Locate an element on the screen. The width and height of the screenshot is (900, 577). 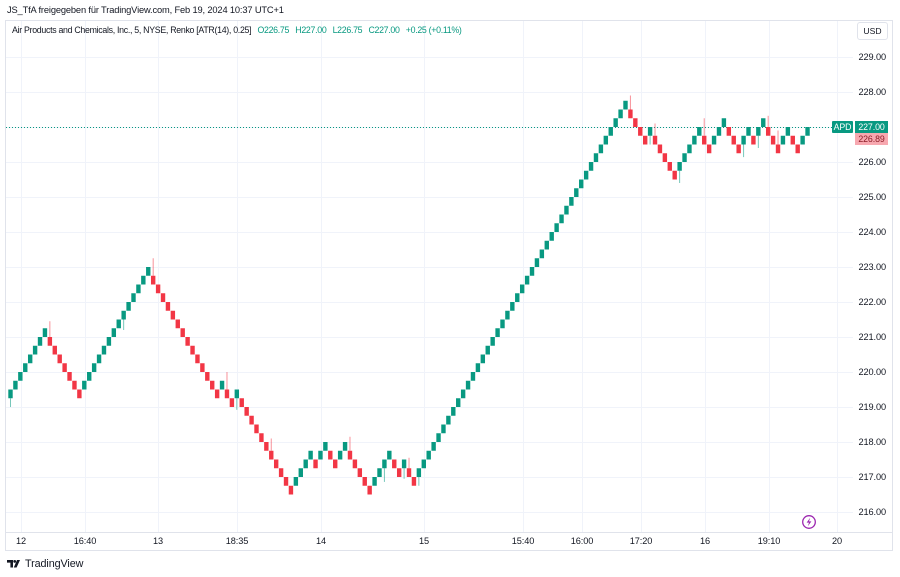
close-value: C227.00 is located at coordinates (383, 30).